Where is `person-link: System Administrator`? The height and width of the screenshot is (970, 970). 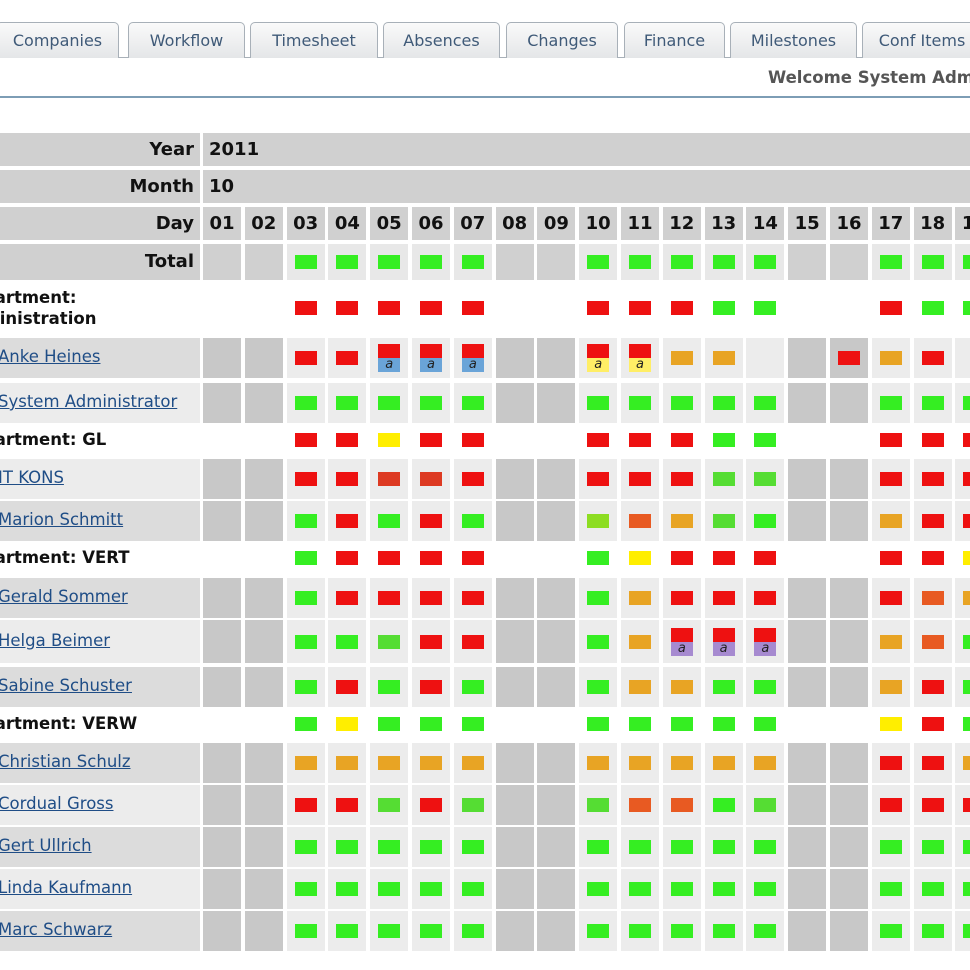 person-link: System Administrator is located at coordinates (89, 401).